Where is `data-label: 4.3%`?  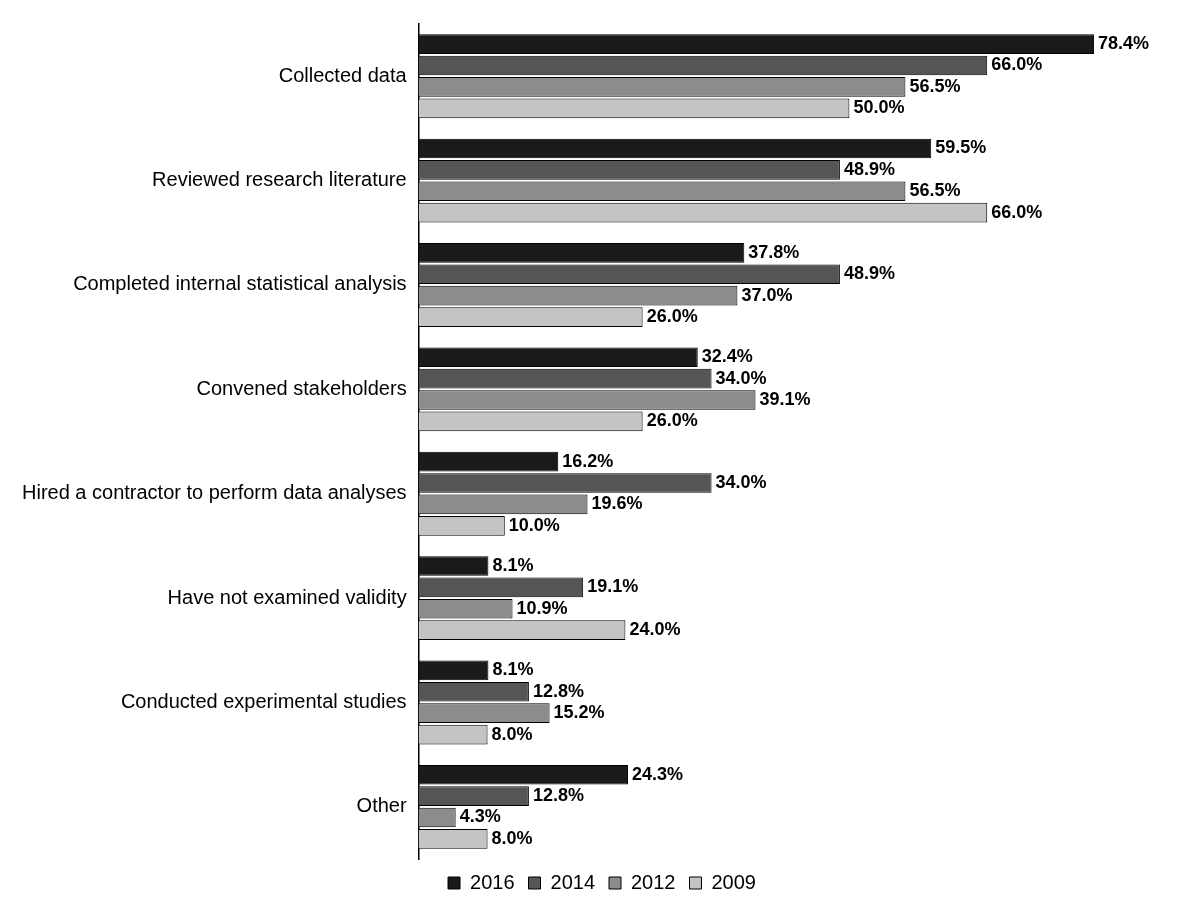 data-label: 4.3% is located at coordinates (480, 816).